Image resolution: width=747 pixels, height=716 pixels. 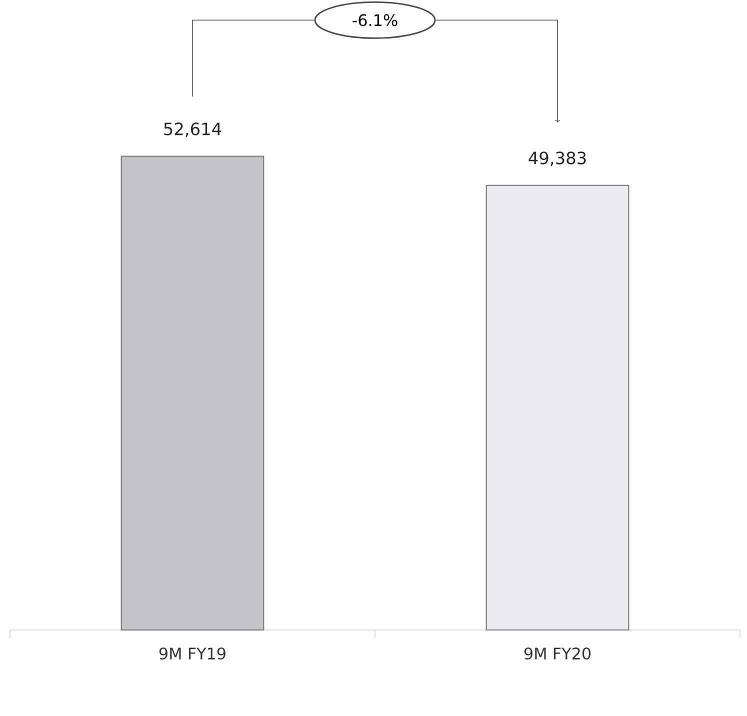 I want to click on data-label: 49,383, so click(x=557, y=159).